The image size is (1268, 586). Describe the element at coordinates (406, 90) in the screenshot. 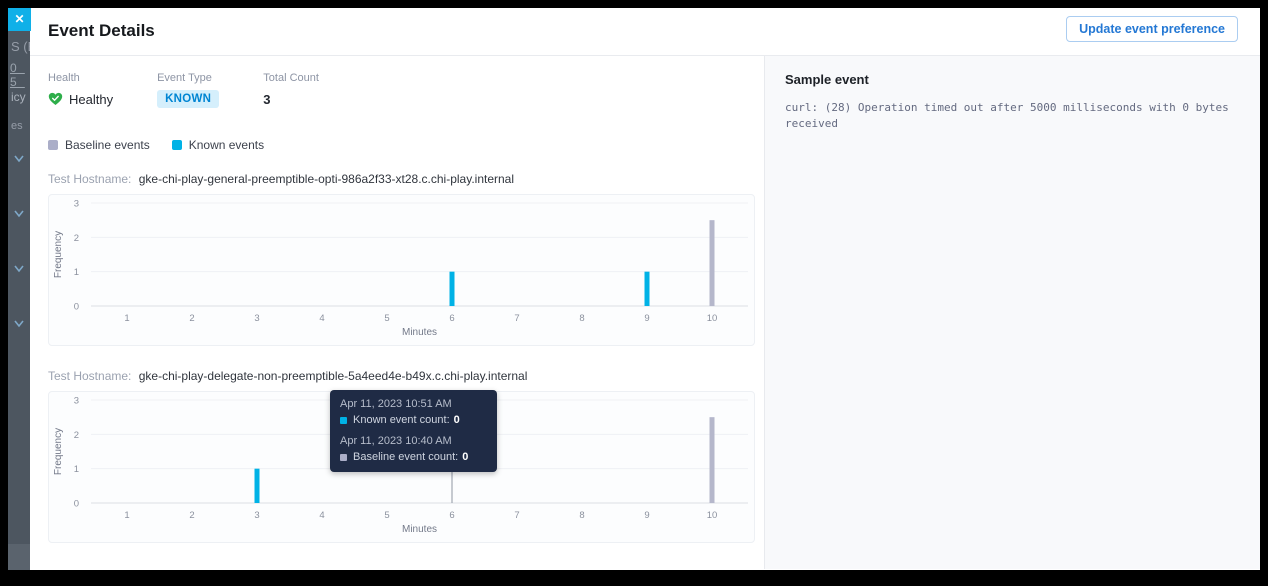

I see `stats-row: Health Healthy Event Typ` at that location.